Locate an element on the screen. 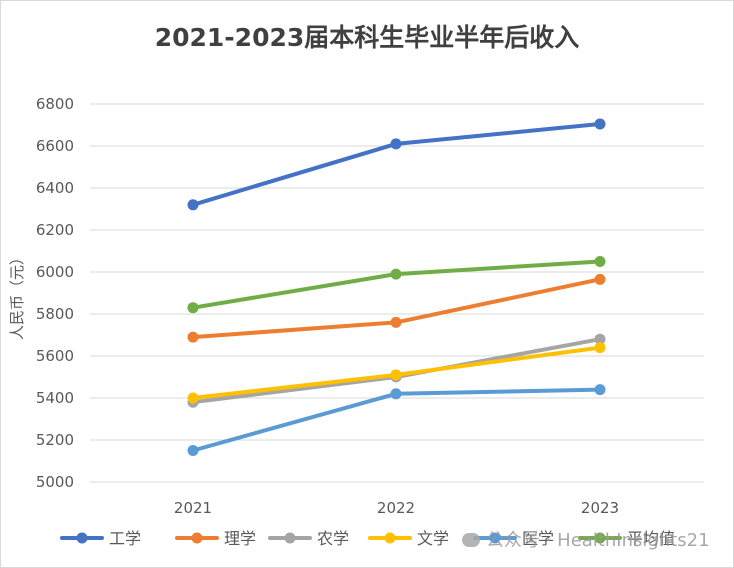 This screenshot has width=734, height=568. y-tick-label: 6800 is located at coordinates (55, 104).